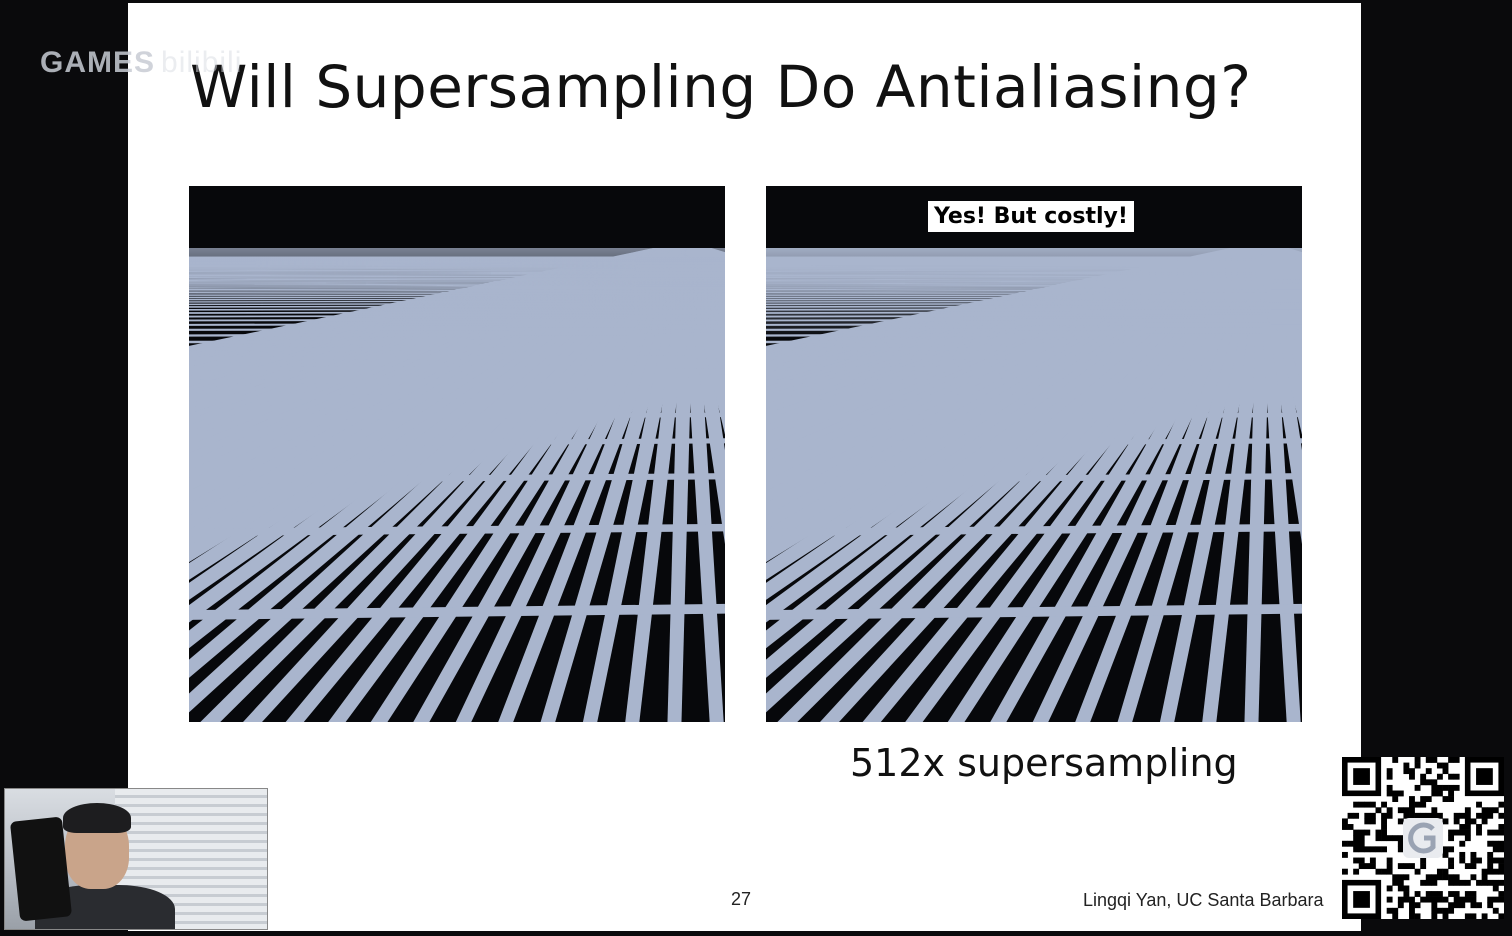 The height and width of the screenshot is (936, 1512). I want to click on phone-in-hand, so click(41, 869).